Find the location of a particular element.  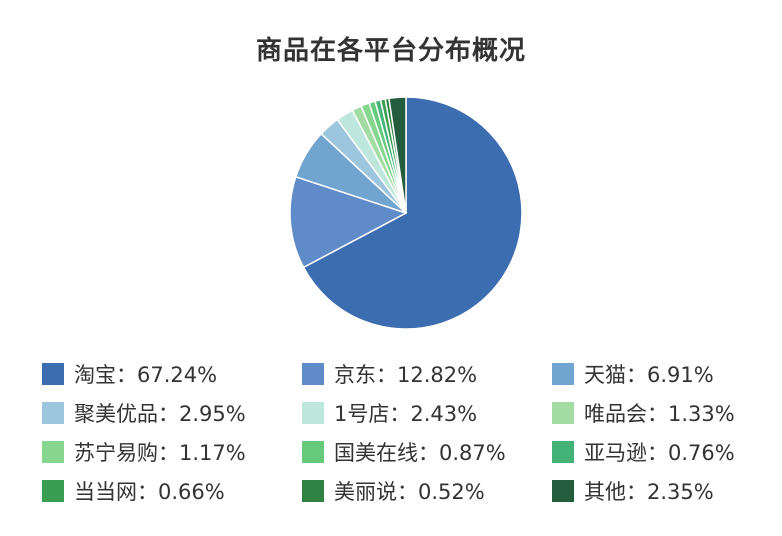

legend-item-2: 天猫：6.91% is located at coordinates (633, 374).